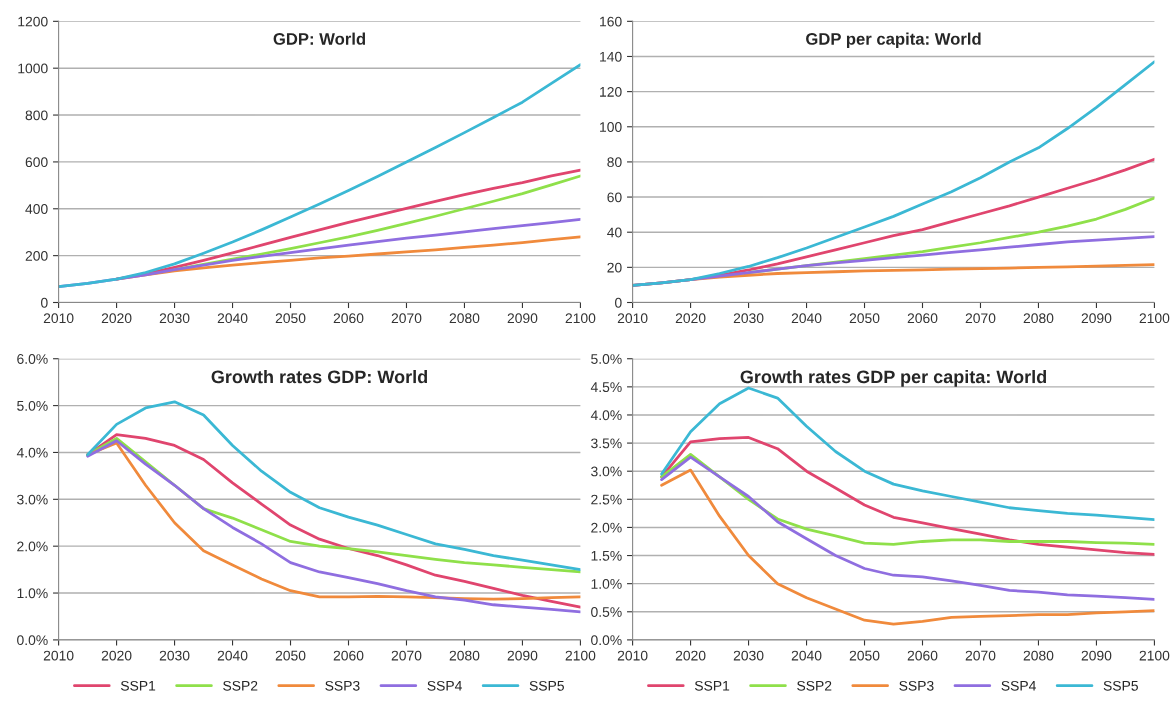  Describe the element at coordinates (611, 91) in the screenshot. I see `y-tick-label: 120` at that location.